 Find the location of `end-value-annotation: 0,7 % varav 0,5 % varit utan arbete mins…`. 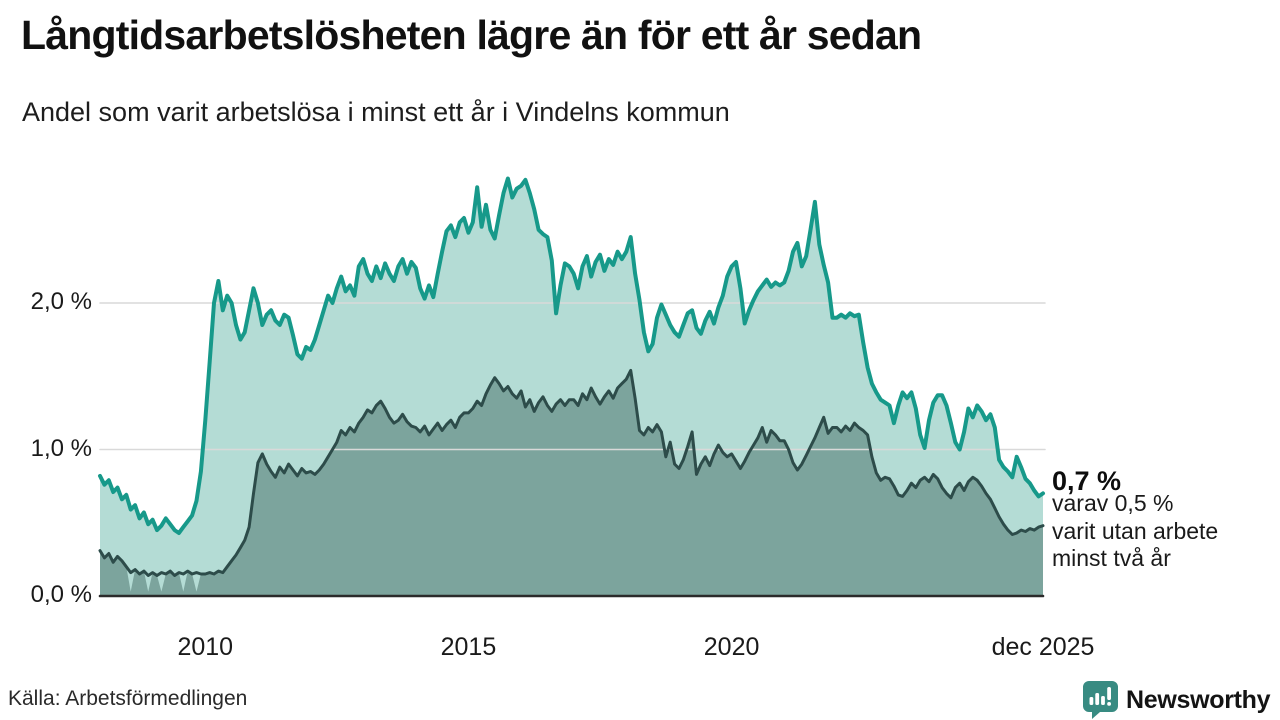

end-value-annotation: 0,7 % varav 0,5 % varit utan arbete mins… is located at coordinates (1162, 520).